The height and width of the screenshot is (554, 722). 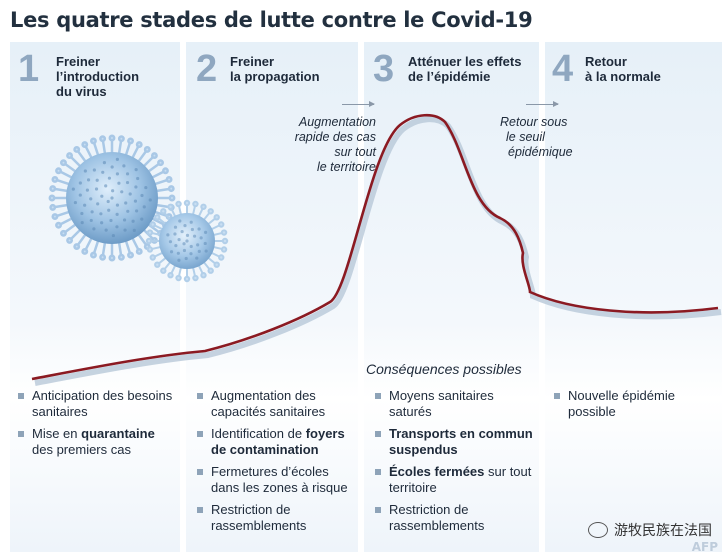 I want to click on stage-4-consequences: Nouvelle épidémie possible, so click(x=634, y=407).